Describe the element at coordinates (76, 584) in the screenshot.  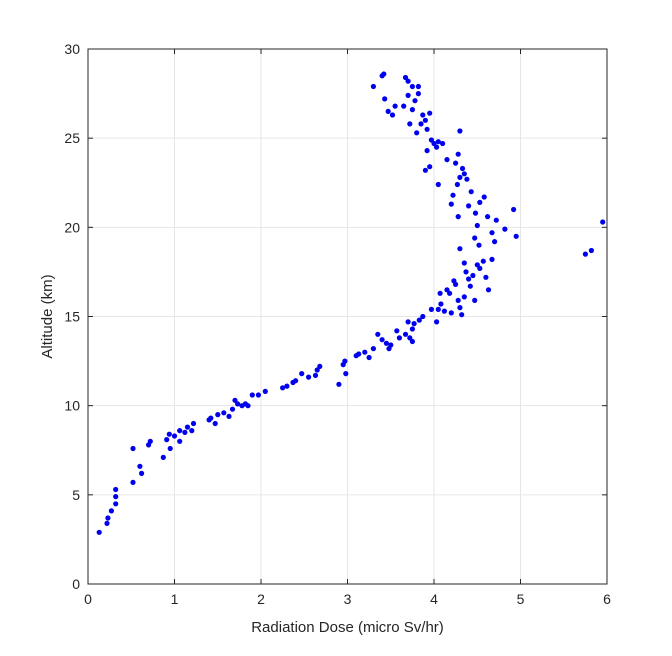
I see `y-tick-label: 0` at that location.